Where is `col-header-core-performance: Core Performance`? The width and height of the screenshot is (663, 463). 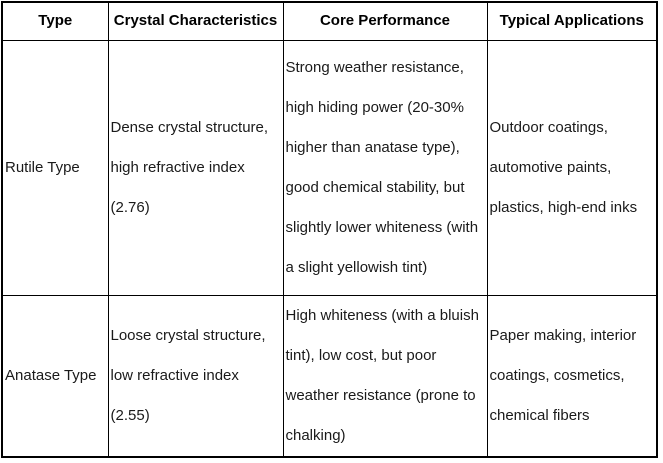 col-header-core-performance: Core Performance is located at coordinates (385, 21).